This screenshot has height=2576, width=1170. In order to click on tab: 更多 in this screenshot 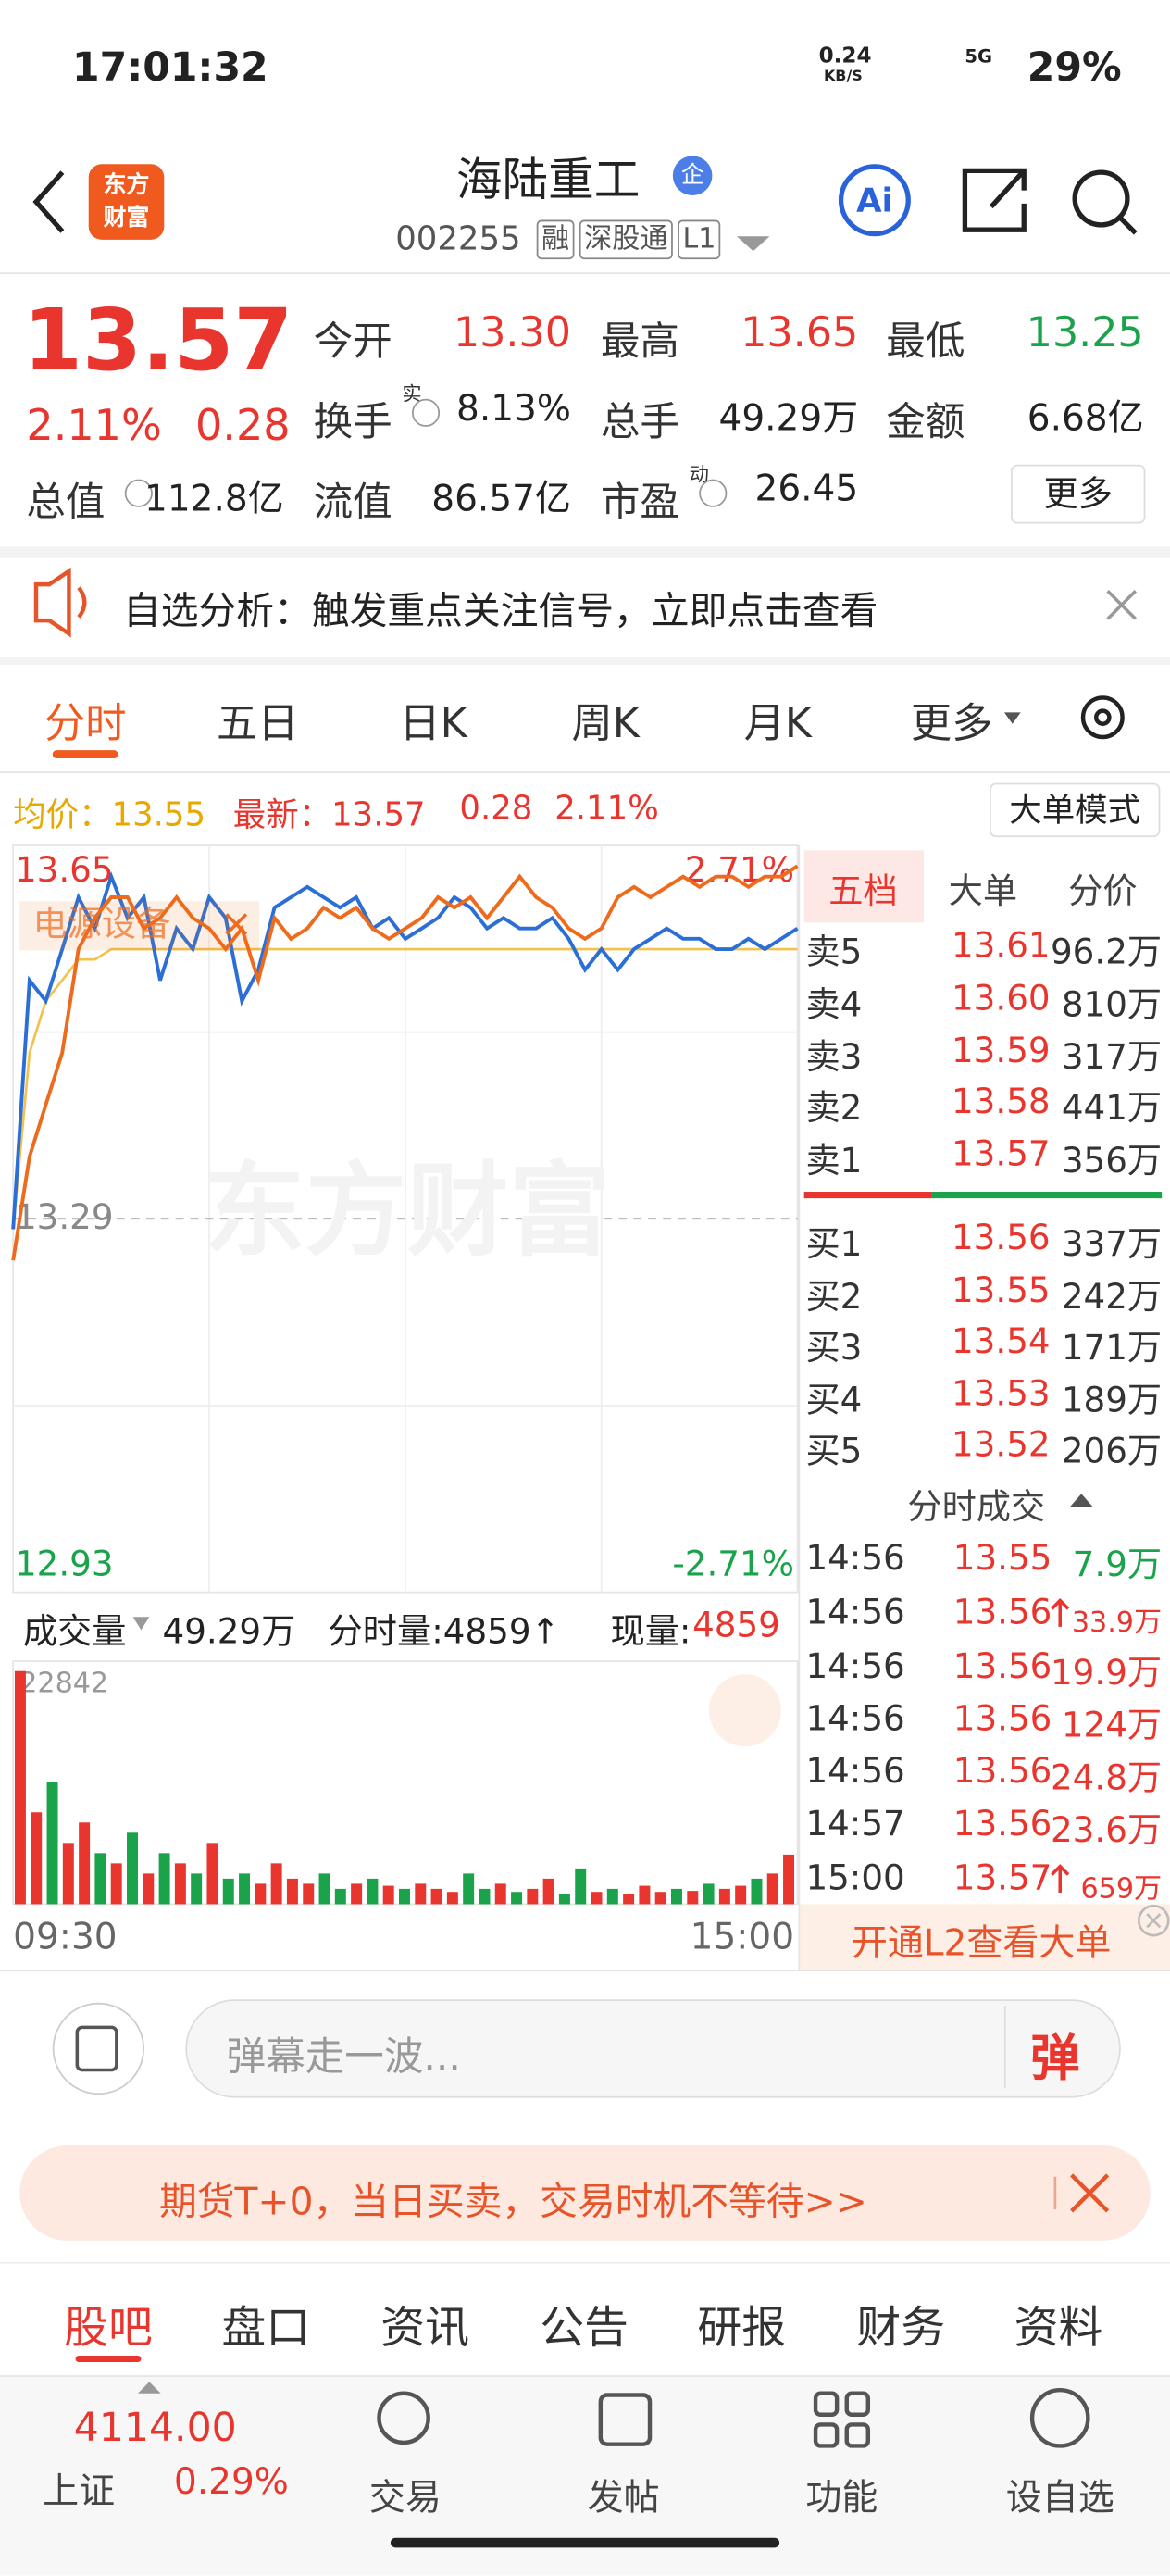, I will do `click(951, 723)`.